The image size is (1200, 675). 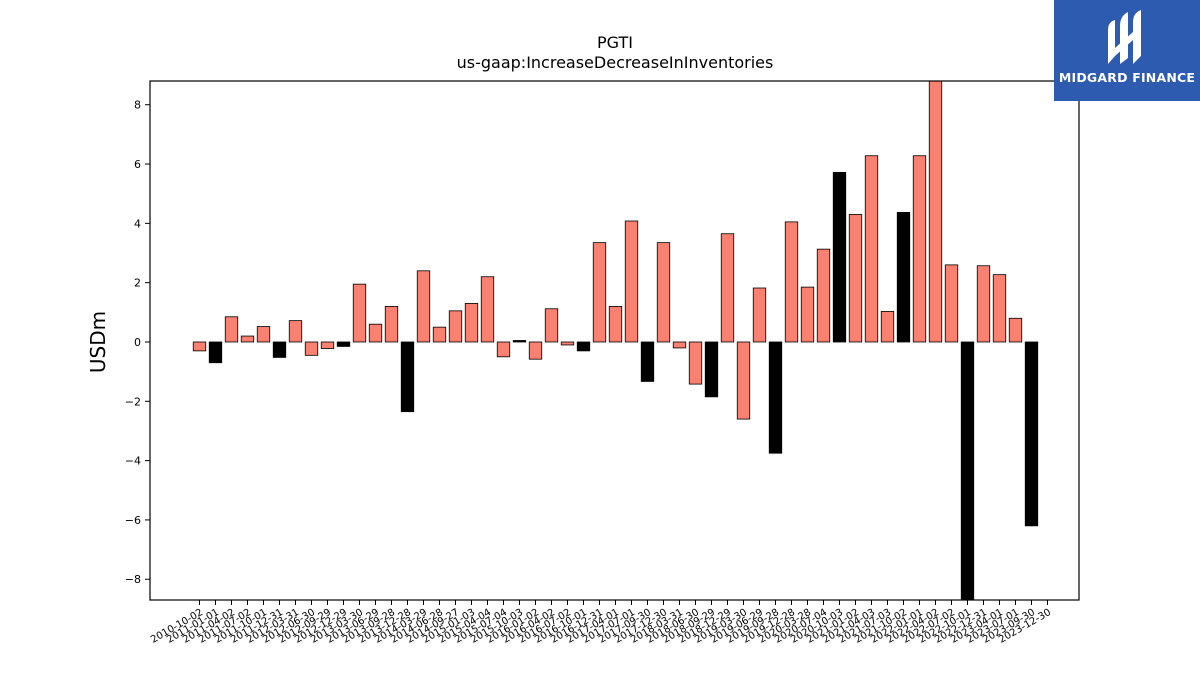 I want to click on y-tick-label: −4, so click(x=133, y=461).